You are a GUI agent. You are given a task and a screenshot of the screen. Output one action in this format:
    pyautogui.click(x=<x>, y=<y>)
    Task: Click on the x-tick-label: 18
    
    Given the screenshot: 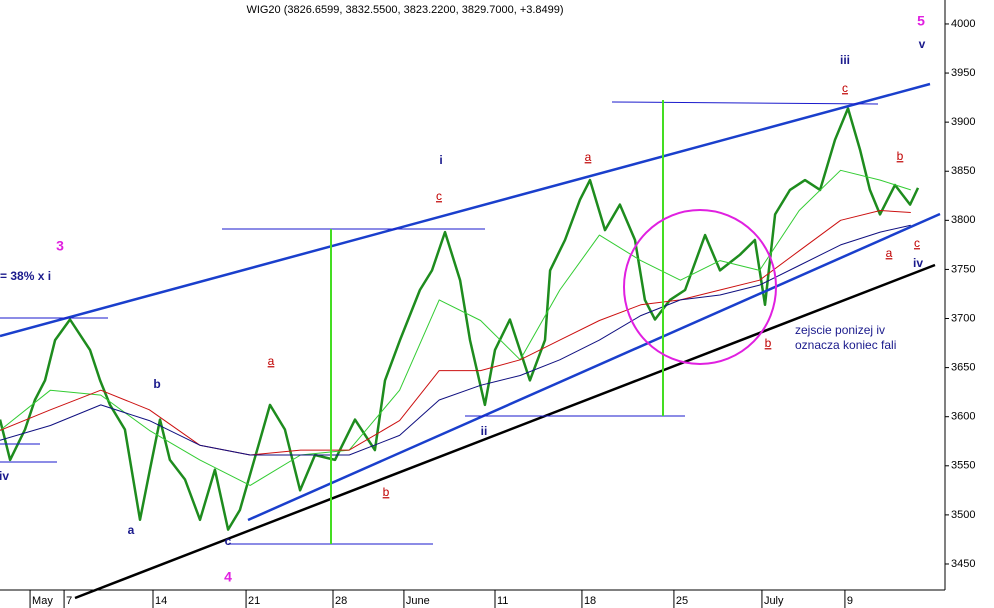 What is the action you would take?
    pyautogui.click(x=590, y=601)
    